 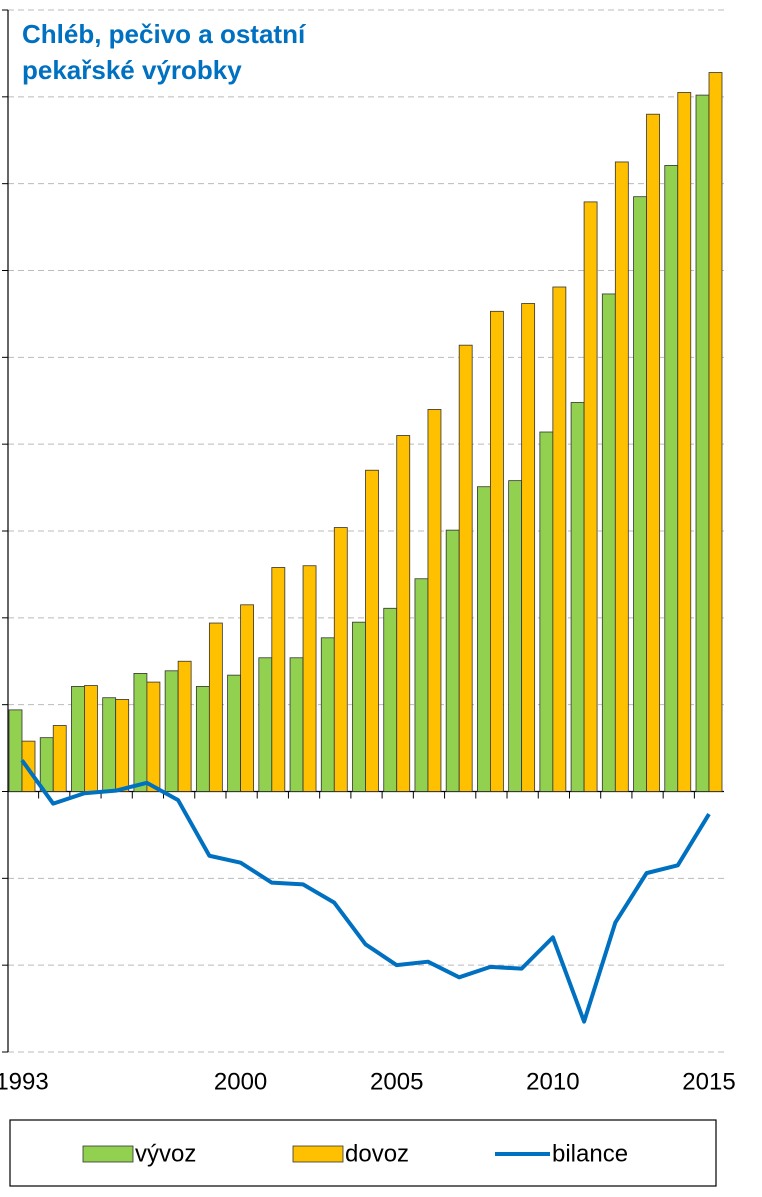 What do you see at coordinates (132, 70) in the screenshot?
I see `chart-title: pekařské výrobky` at bounding box center [132, 70].